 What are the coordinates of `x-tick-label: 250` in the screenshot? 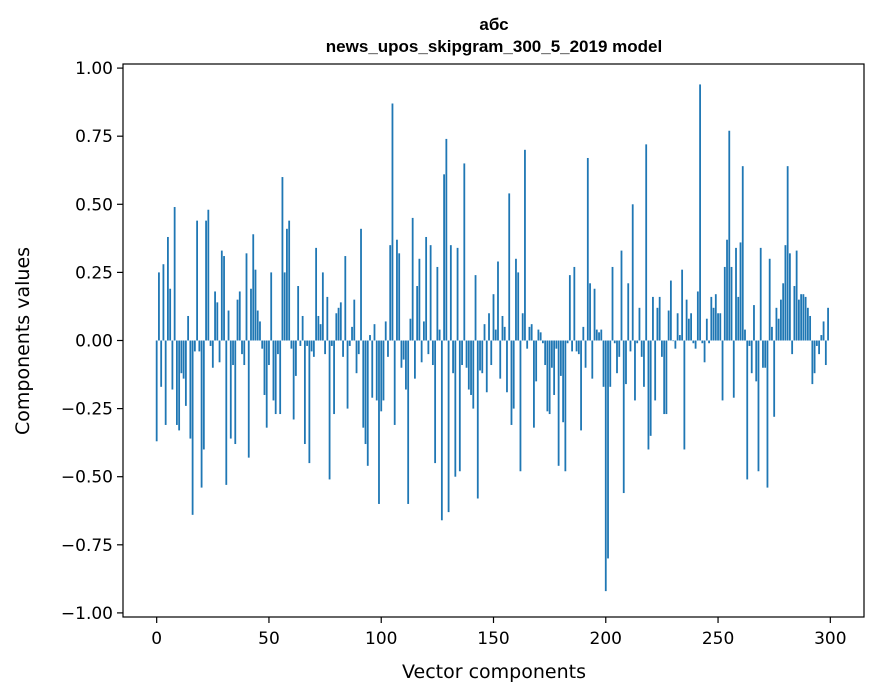 It's located at (718, 639).